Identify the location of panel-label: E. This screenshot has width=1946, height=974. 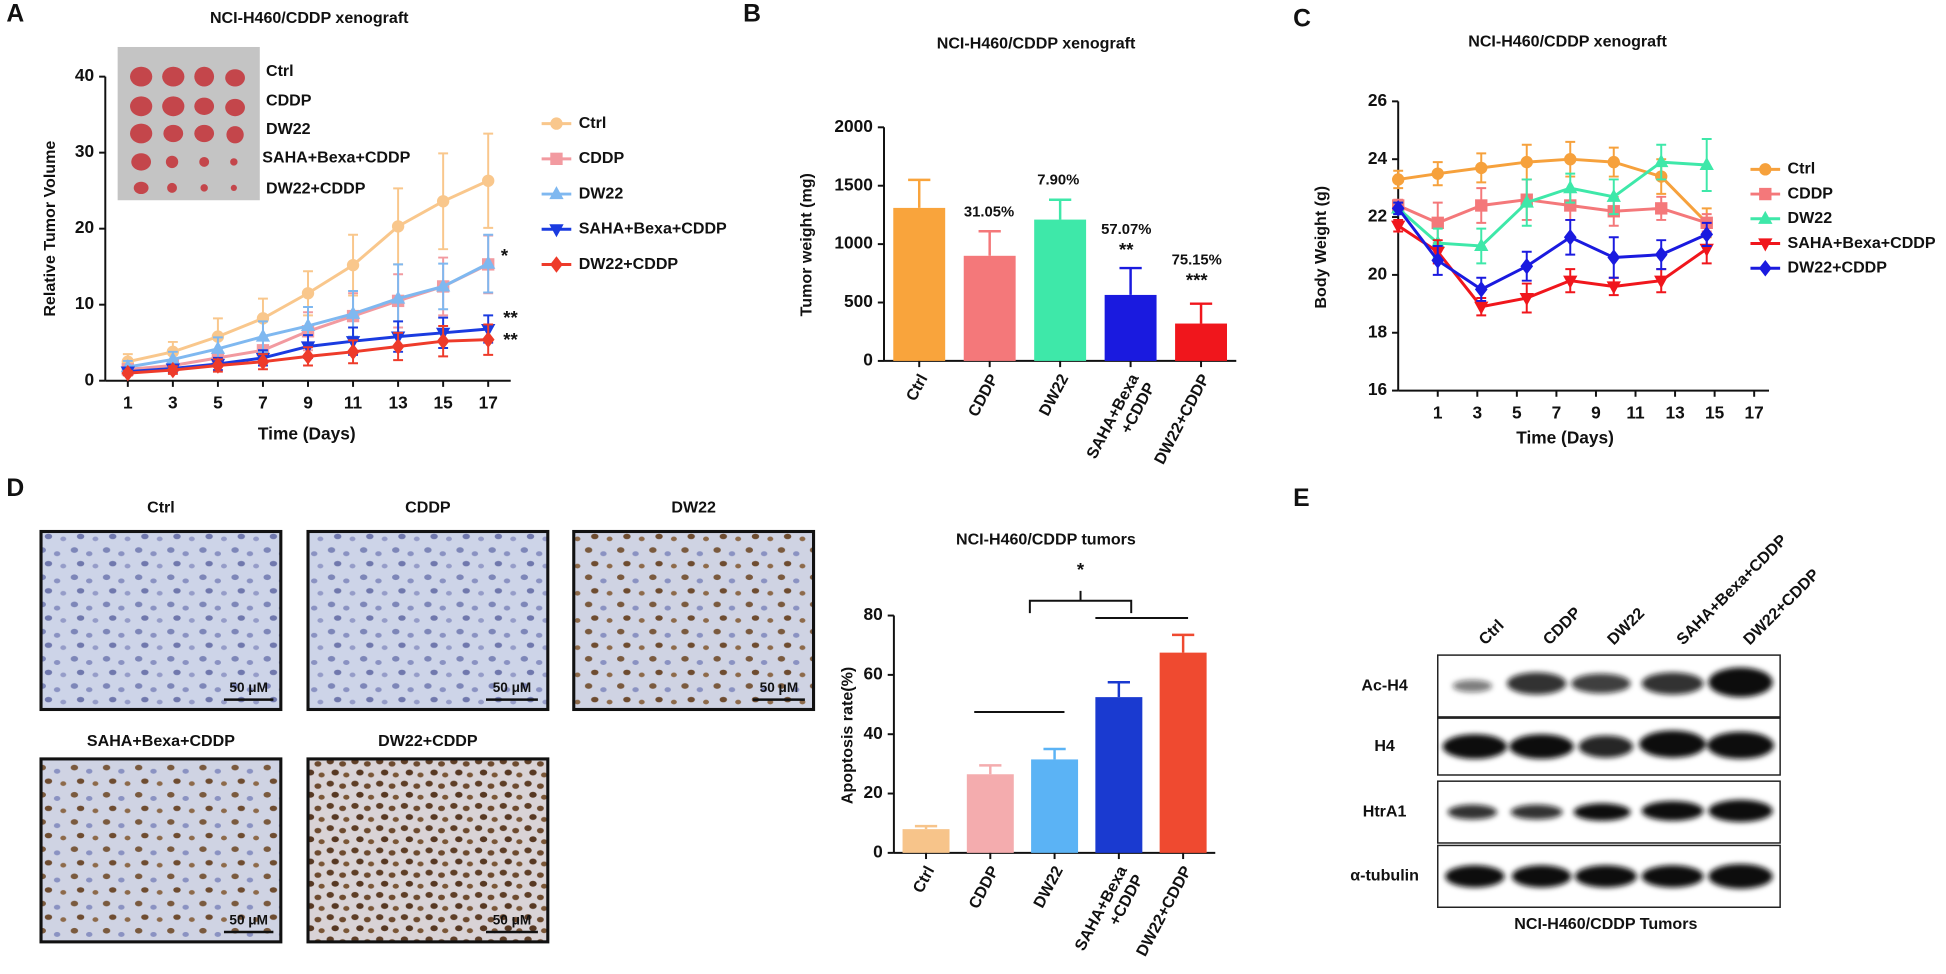
(1301, 498).